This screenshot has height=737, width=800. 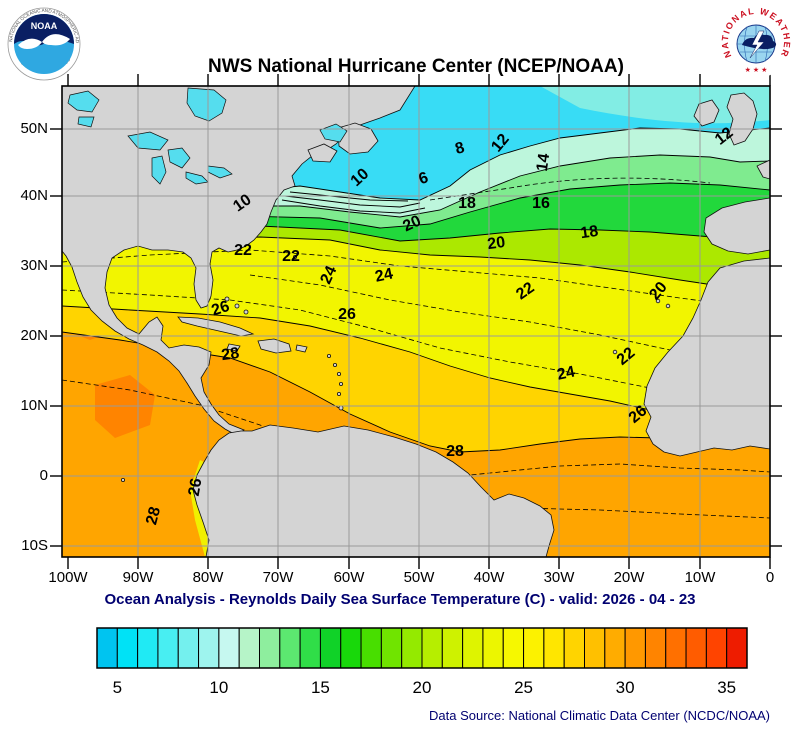 I want to click on colorbar-border, so click(x=422, y=648).